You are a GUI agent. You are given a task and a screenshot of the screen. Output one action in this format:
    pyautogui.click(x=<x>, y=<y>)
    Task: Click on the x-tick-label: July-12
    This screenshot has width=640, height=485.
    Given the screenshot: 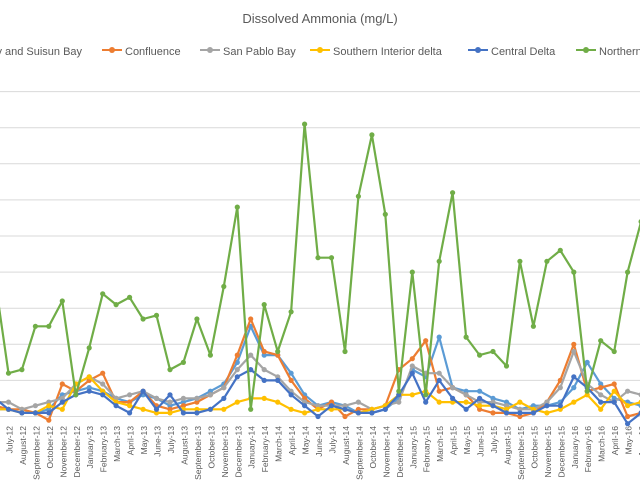 What is the action you would take?
    pyautogui.click(x=10, y=440)
    